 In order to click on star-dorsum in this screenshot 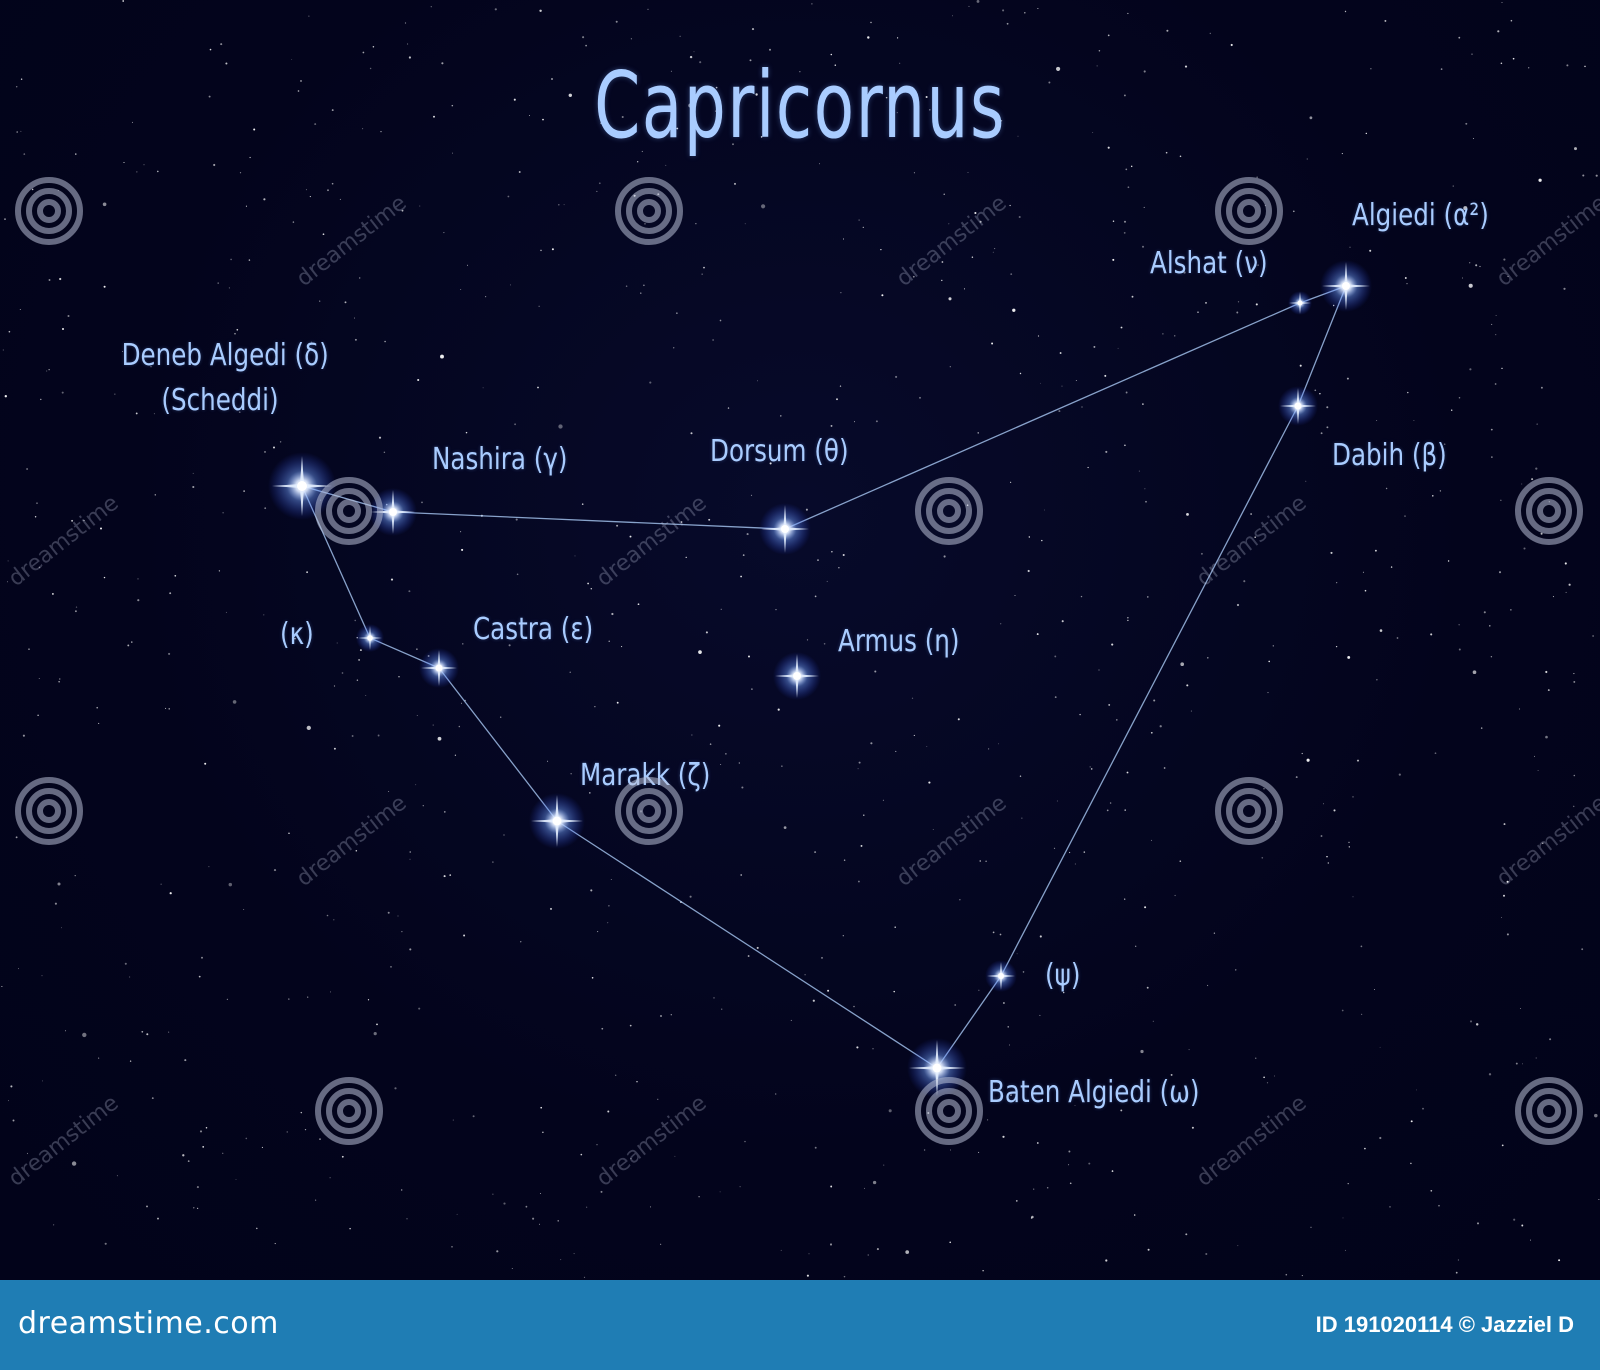, I will do `click(785, 529)`.